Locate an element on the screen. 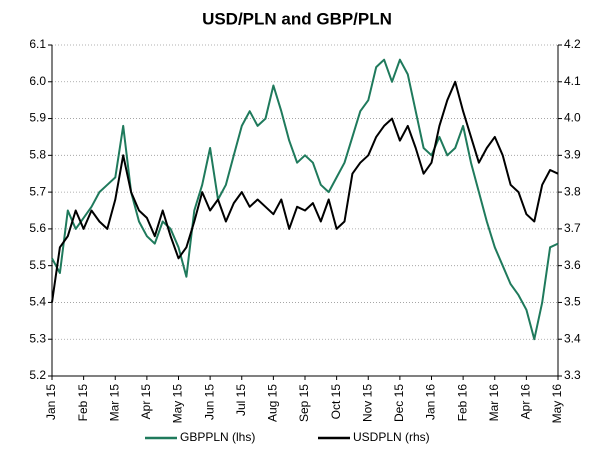 This screenshot has width=595, height=453. x-tick-label: Apr 16 is located at coordinates (526, 402).